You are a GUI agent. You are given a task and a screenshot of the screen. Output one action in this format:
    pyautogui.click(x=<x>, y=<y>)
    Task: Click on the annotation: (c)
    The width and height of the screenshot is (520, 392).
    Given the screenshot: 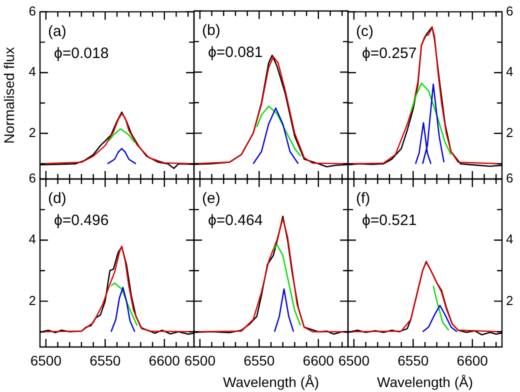 What is the action you would take?
    pyautogui.click(x=365, y=31)
    